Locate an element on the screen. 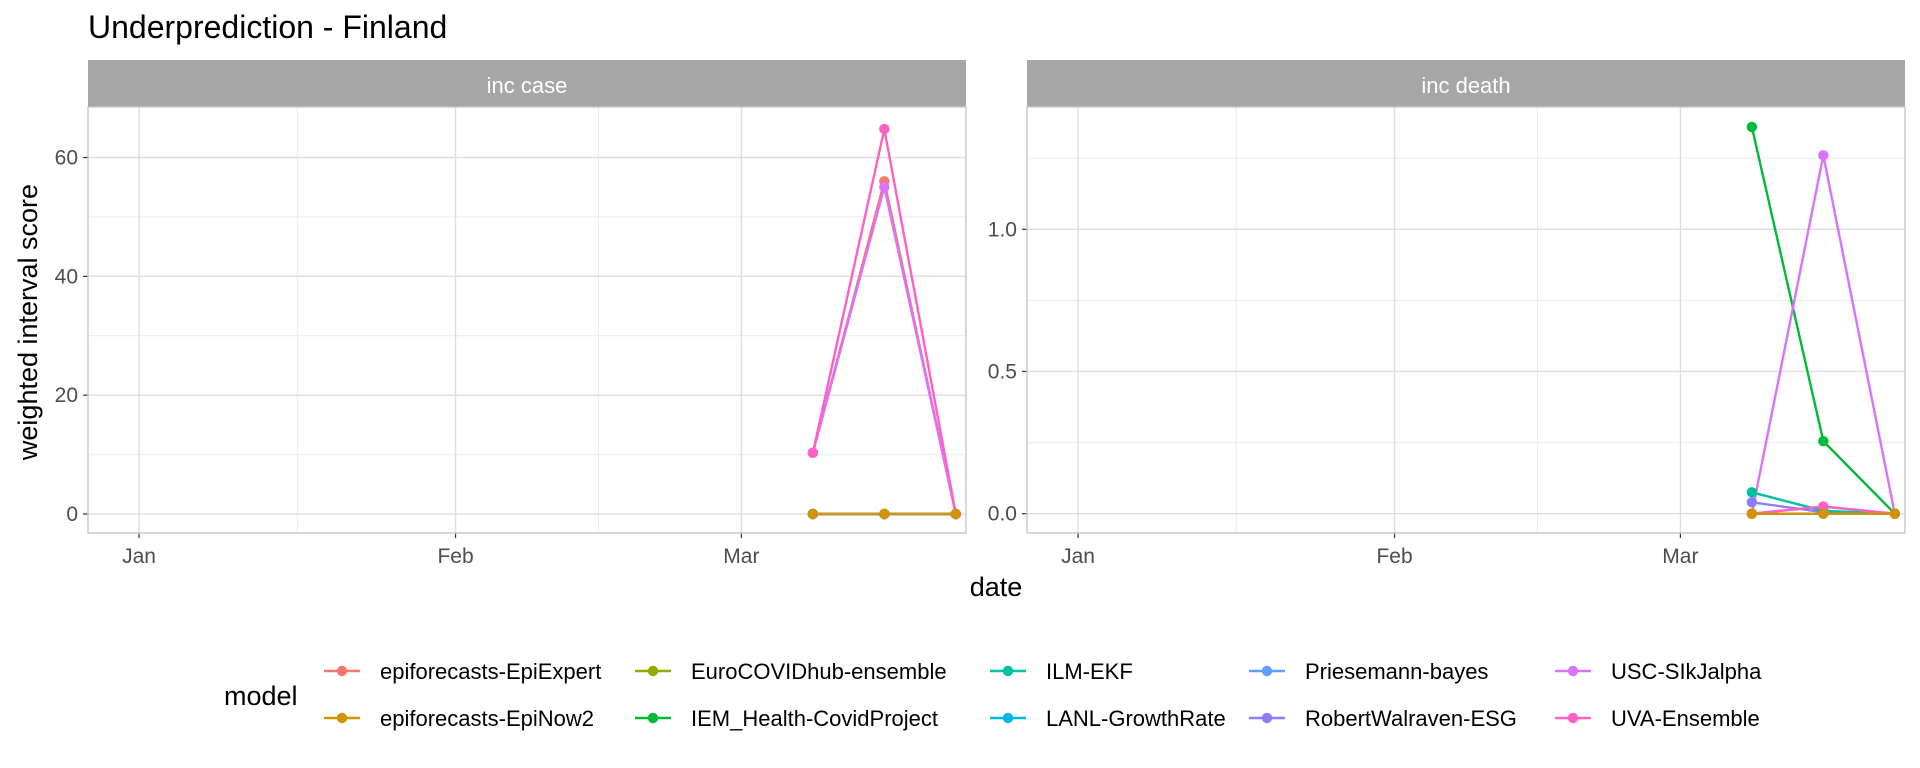  legend-item-epiforecasts-epiexpert: epiforecasts-EpiExpert is located at coordinates (462, 671).